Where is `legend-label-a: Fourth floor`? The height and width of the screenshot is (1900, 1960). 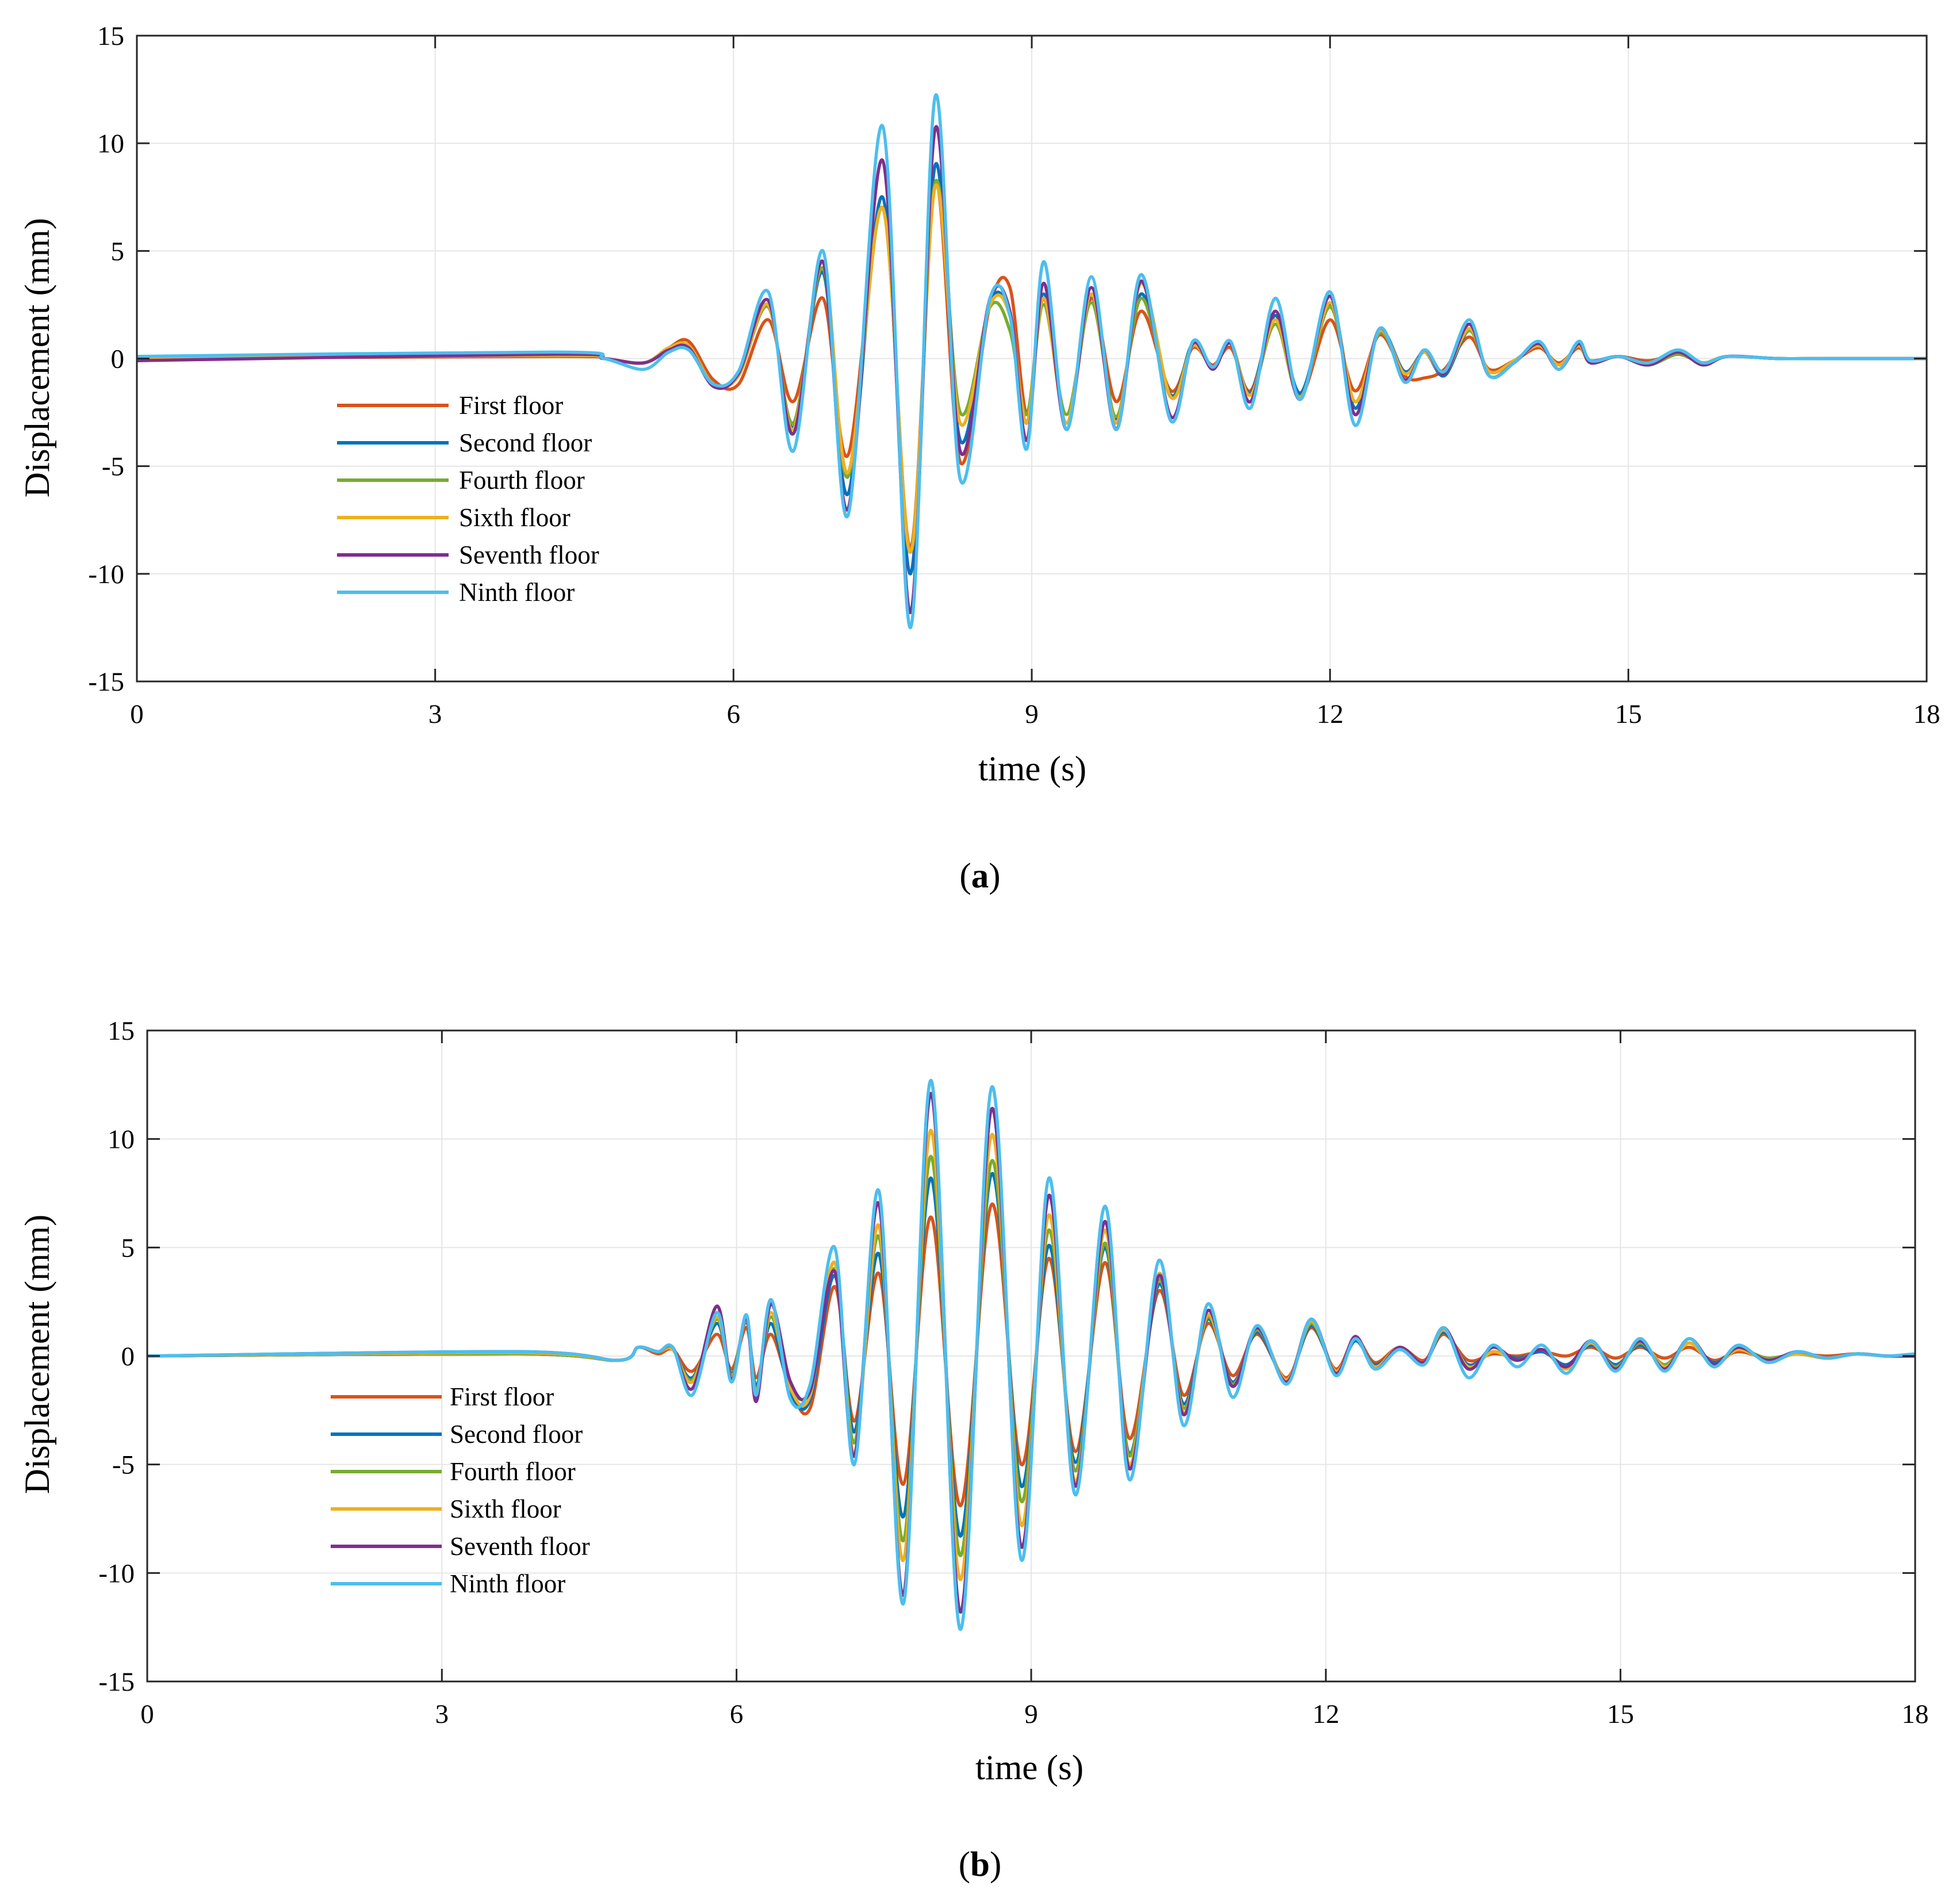 legend-label-a: Fourth floor is located at coordinates (522, 480).